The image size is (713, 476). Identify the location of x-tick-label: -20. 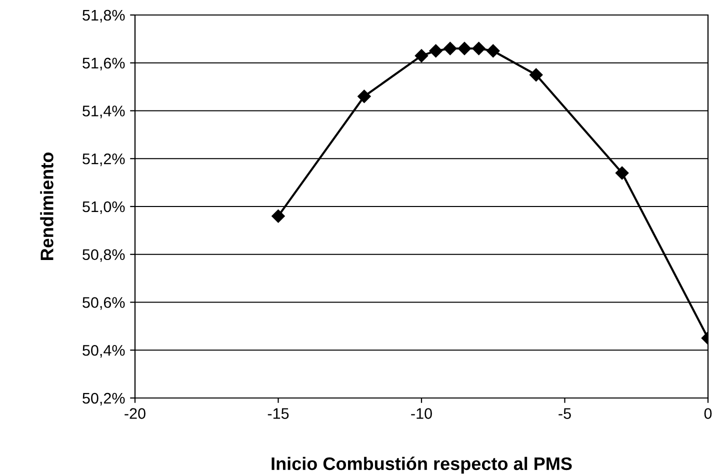
(135, 413).